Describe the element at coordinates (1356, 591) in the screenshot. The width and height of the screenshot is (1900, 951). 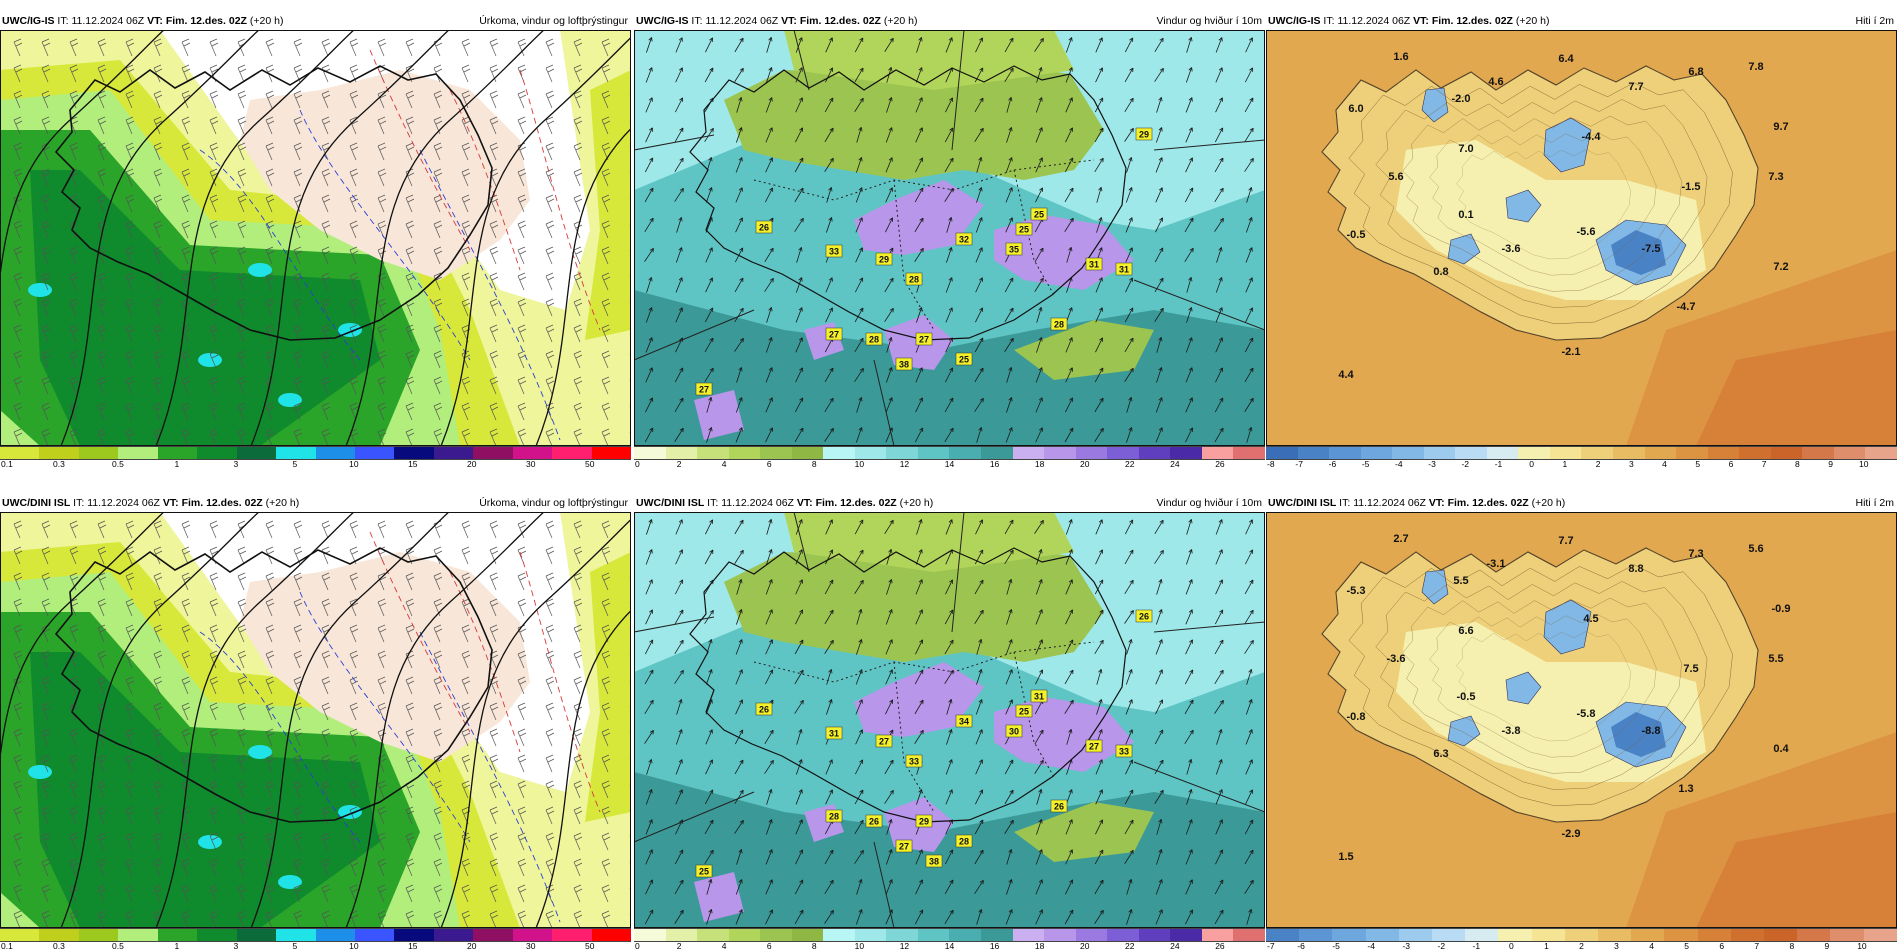
I see `temperature-label: -5.3` at that location.